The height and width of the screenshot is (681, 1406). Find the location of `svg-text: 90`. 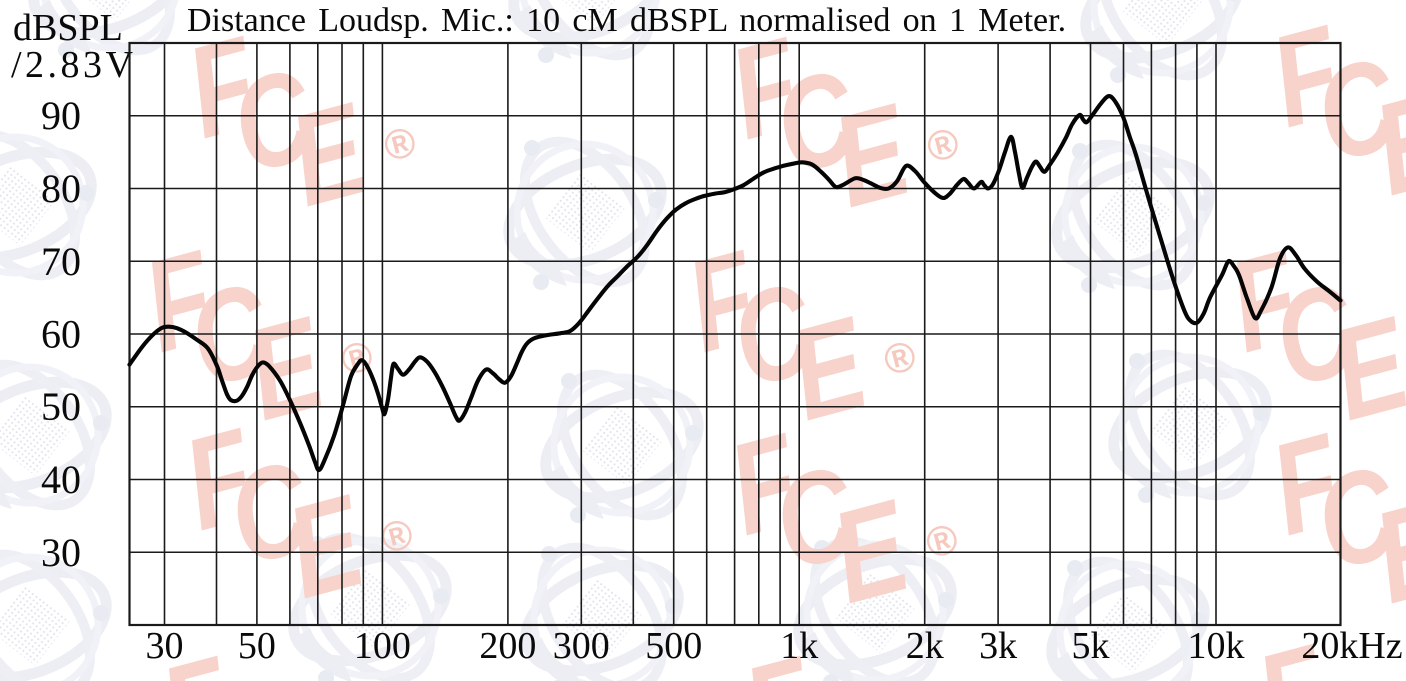

svg-text: 90 is located at coordinates (61, 115).